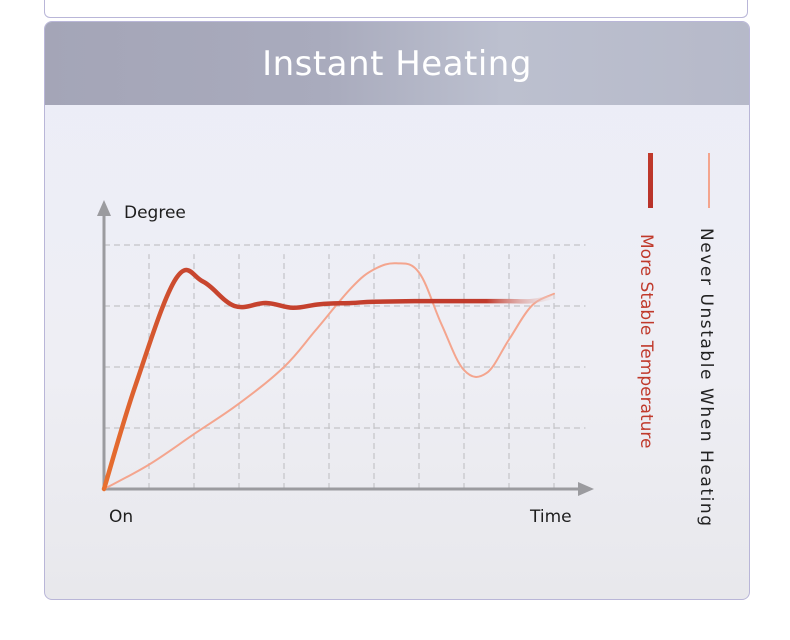 The width and height of the screenshot is (790, 640). I want to click on legend-swatch-never-unstable, so click(709, 180).